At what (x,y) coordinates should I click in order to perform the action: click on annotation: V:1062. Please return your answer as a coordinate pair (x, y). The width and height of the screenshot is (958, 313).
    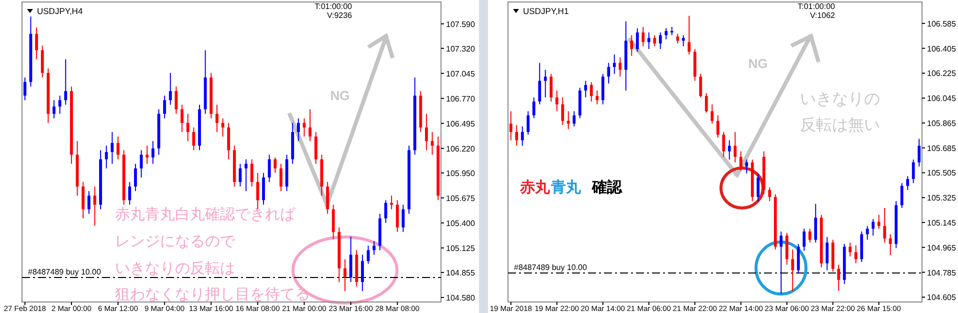
    Looking at the image, I should click on (823, 15).